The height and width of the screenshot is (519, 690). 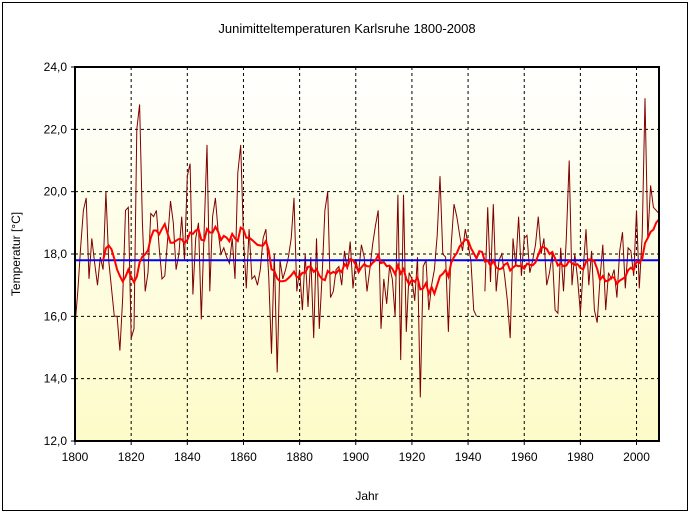 What do you see at coordinates (243, 457) in the screenshot?
I see `x-tick-label: 1860` at bounding box center [243, 457].